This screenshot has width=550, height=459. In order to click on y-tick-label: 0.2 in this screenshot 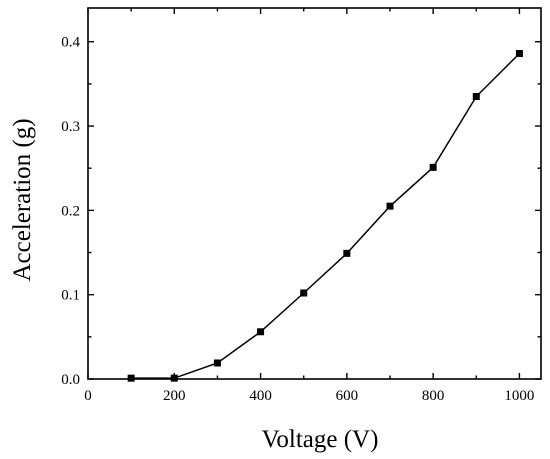, I will do `click(70, 211)`.